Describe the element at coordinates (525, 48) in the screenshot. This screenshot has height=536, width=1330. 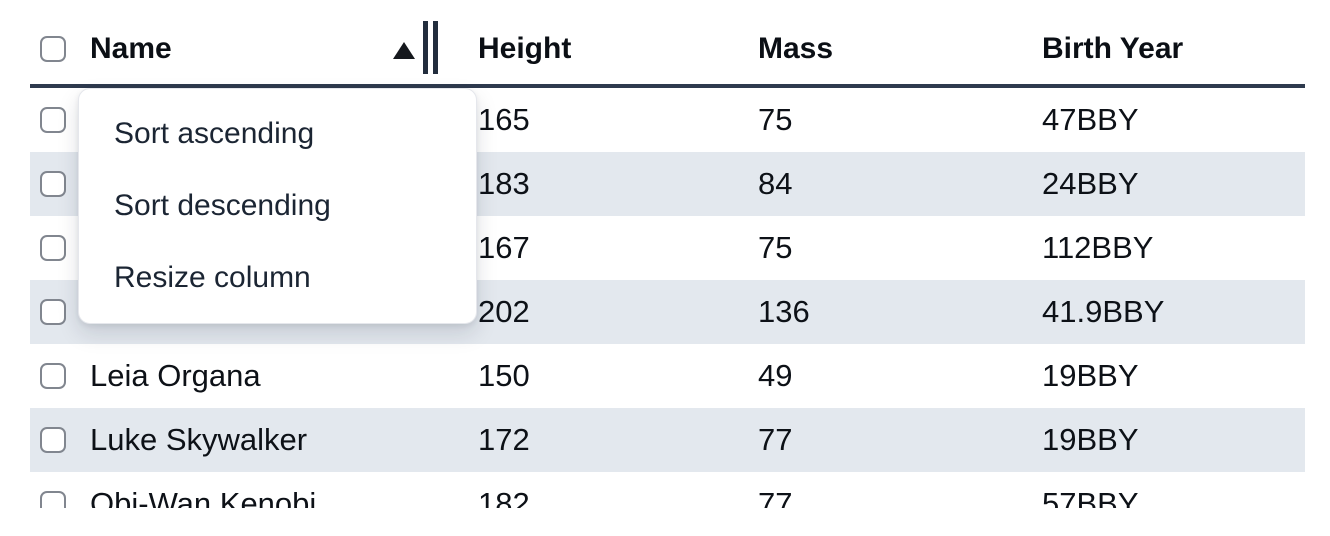
I see `column-header-height-label: Height` at that location.